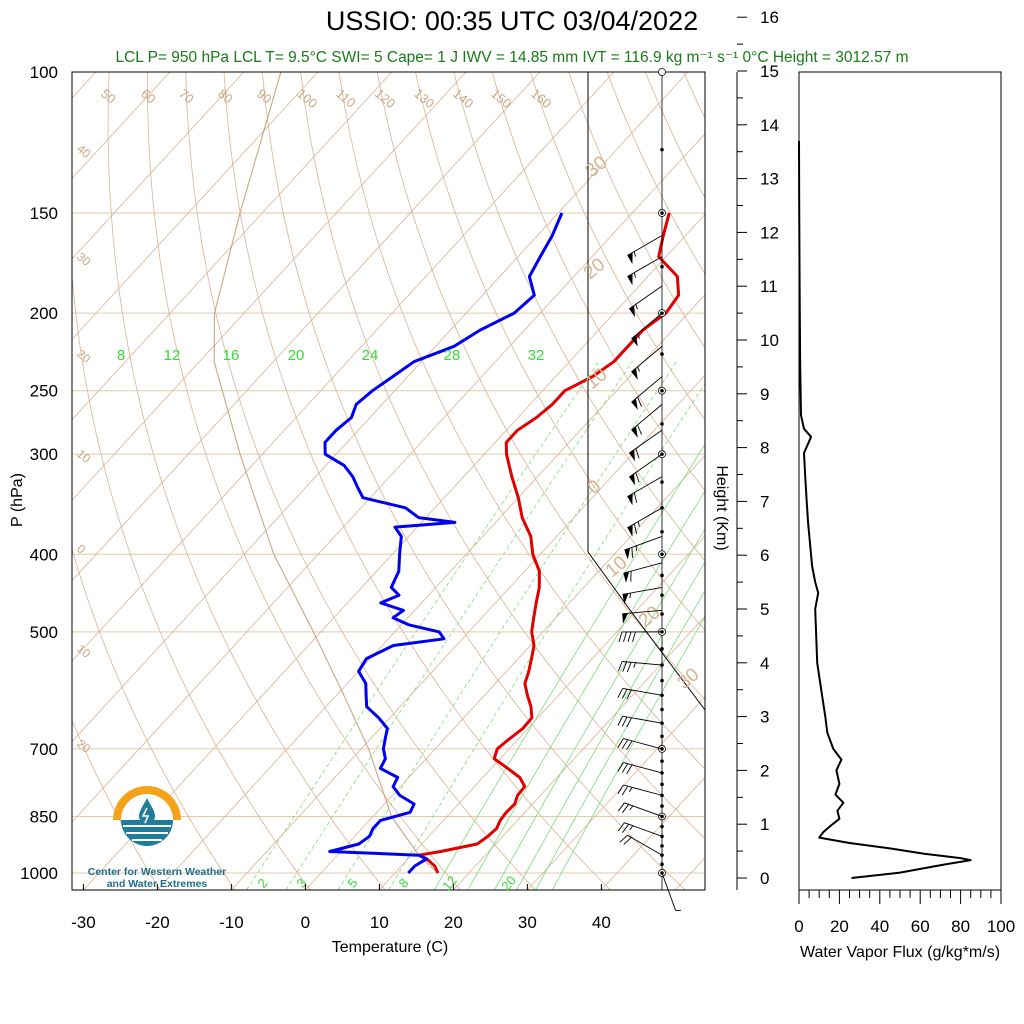  I want to click on pressure-tick-label: 400, so click(44, 554).